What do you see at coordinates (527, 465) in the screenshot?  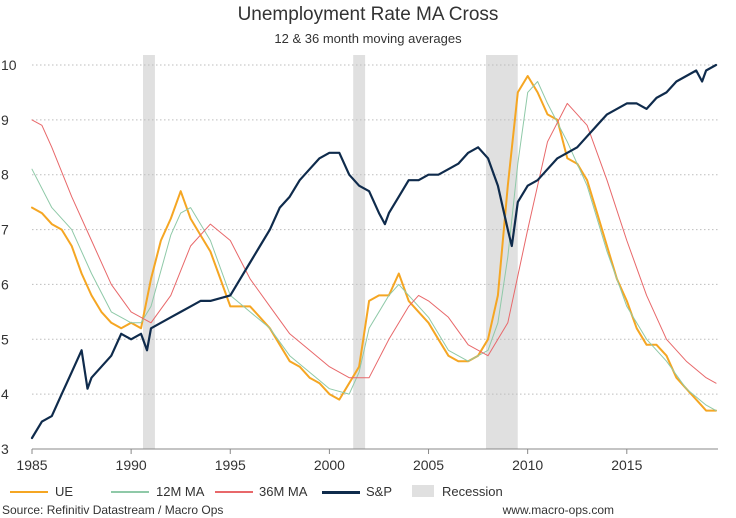 I see `x-tick-label-2010: 2010` at bounding box center [527, 465].